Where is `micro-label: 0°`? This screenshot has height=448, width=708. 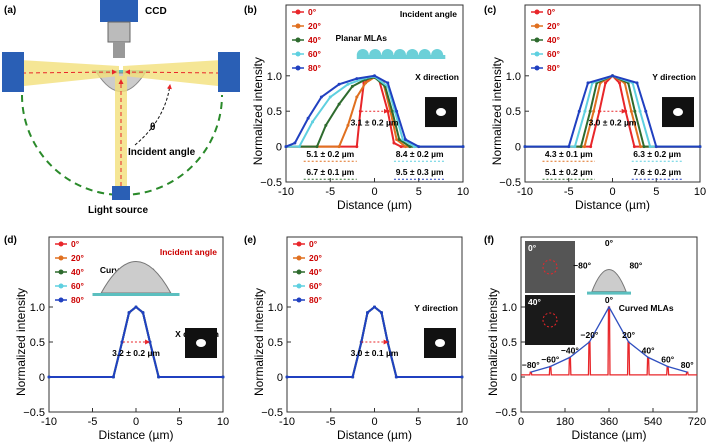
micro-label: 0° is located at coordinates (532, 248).